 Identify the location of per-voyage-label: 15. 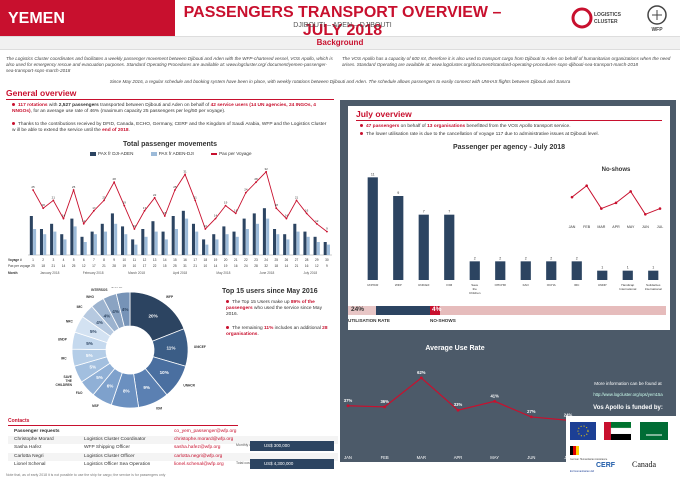
(165, 213).